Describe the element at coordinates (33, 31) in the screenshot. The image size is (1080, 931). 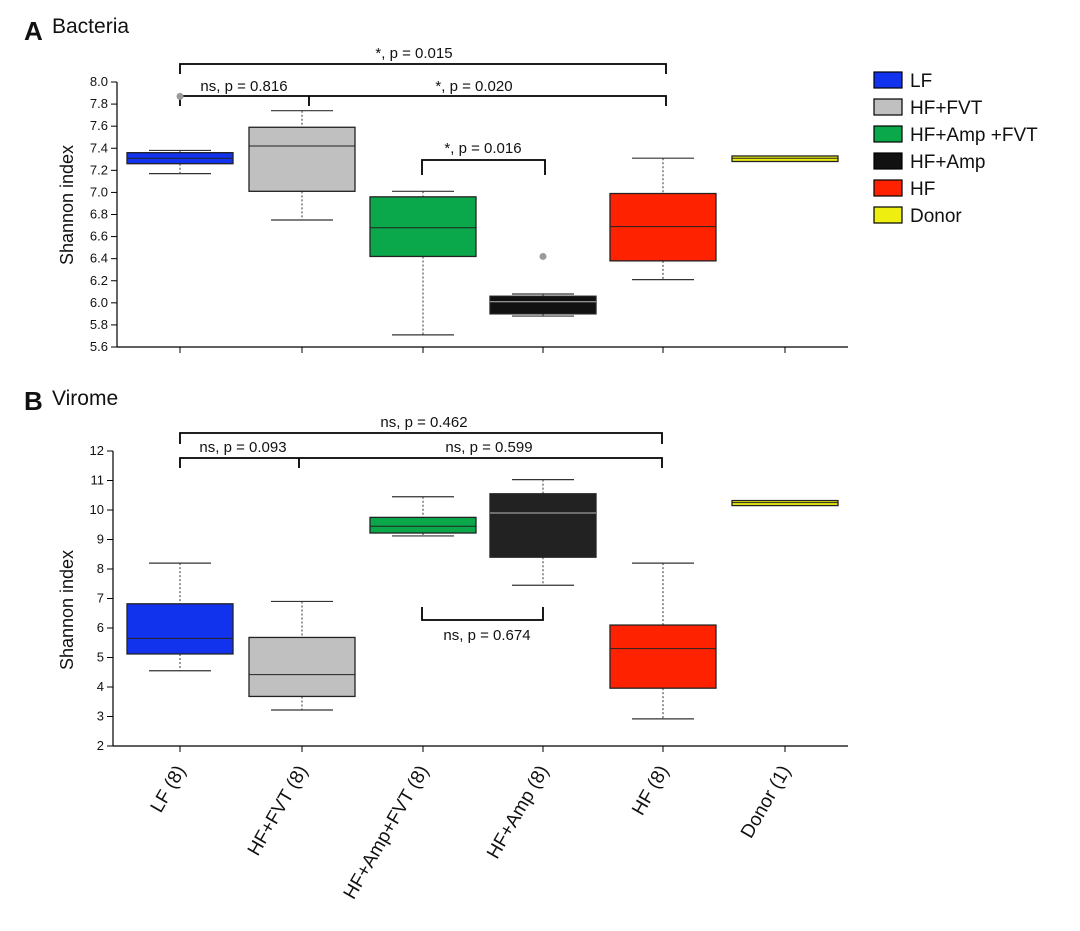
I see `panel-letter-a: A` at that location.